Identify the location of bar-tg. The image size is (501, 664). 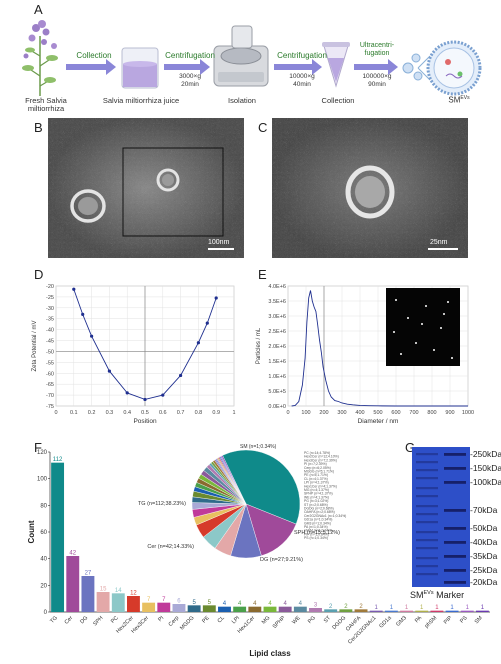
(58, 537).